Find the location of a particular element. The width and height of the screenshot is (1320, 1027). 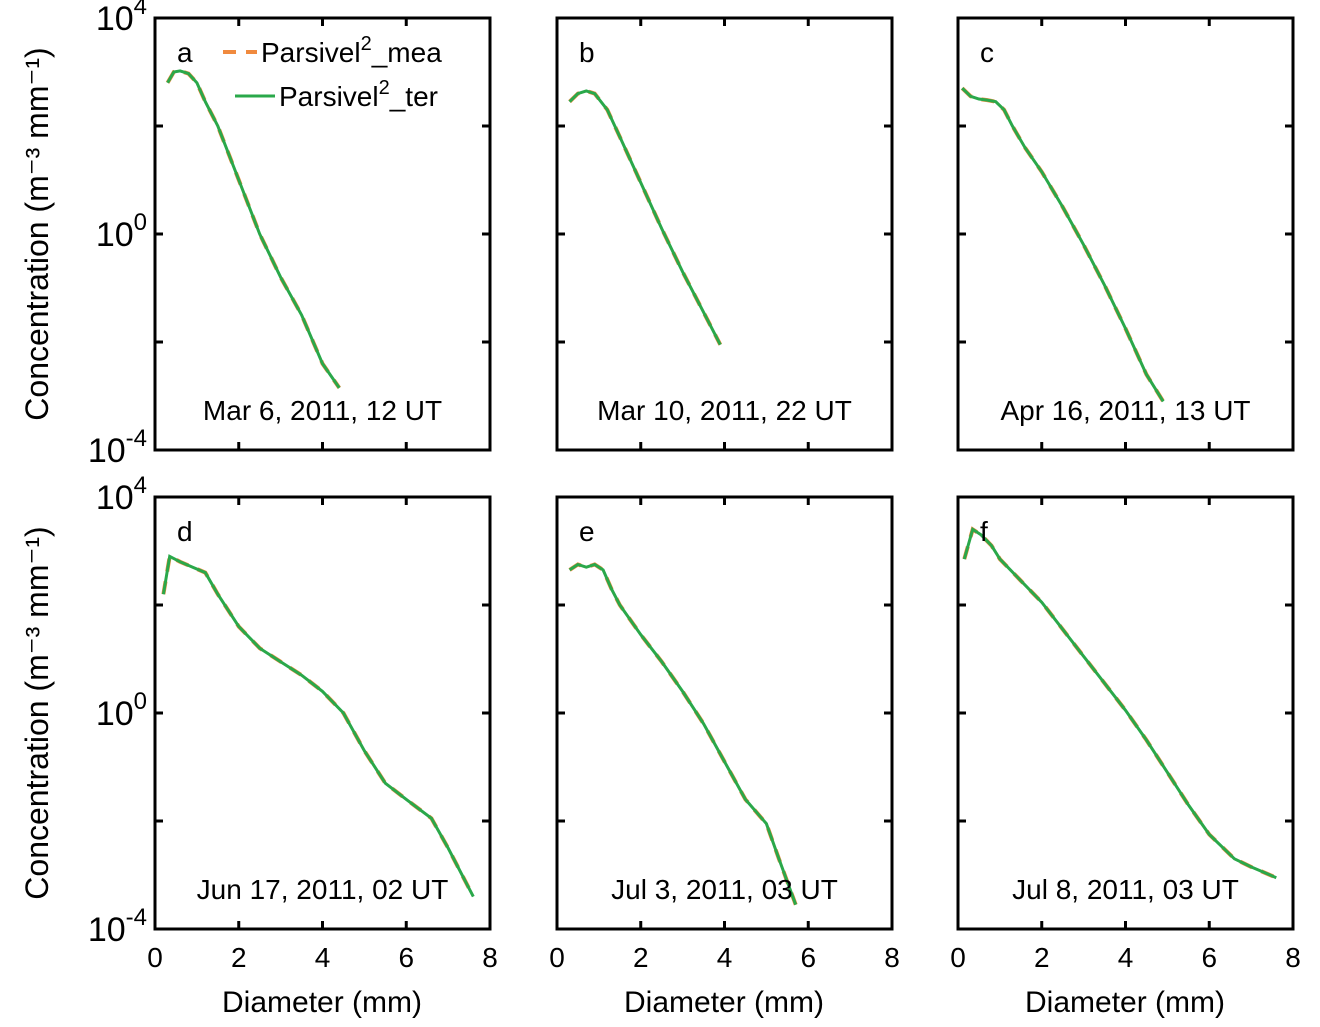

panel-letter: f is located at coordinates (984, 531).